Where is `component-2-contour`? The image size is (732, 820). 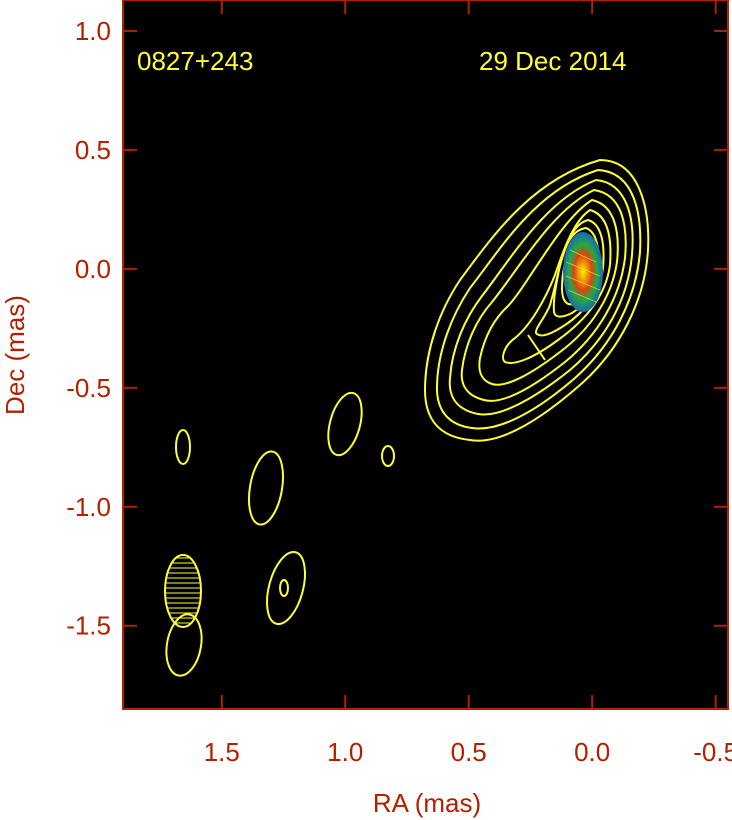
component-2-contour is located at coordinates (388, 456).